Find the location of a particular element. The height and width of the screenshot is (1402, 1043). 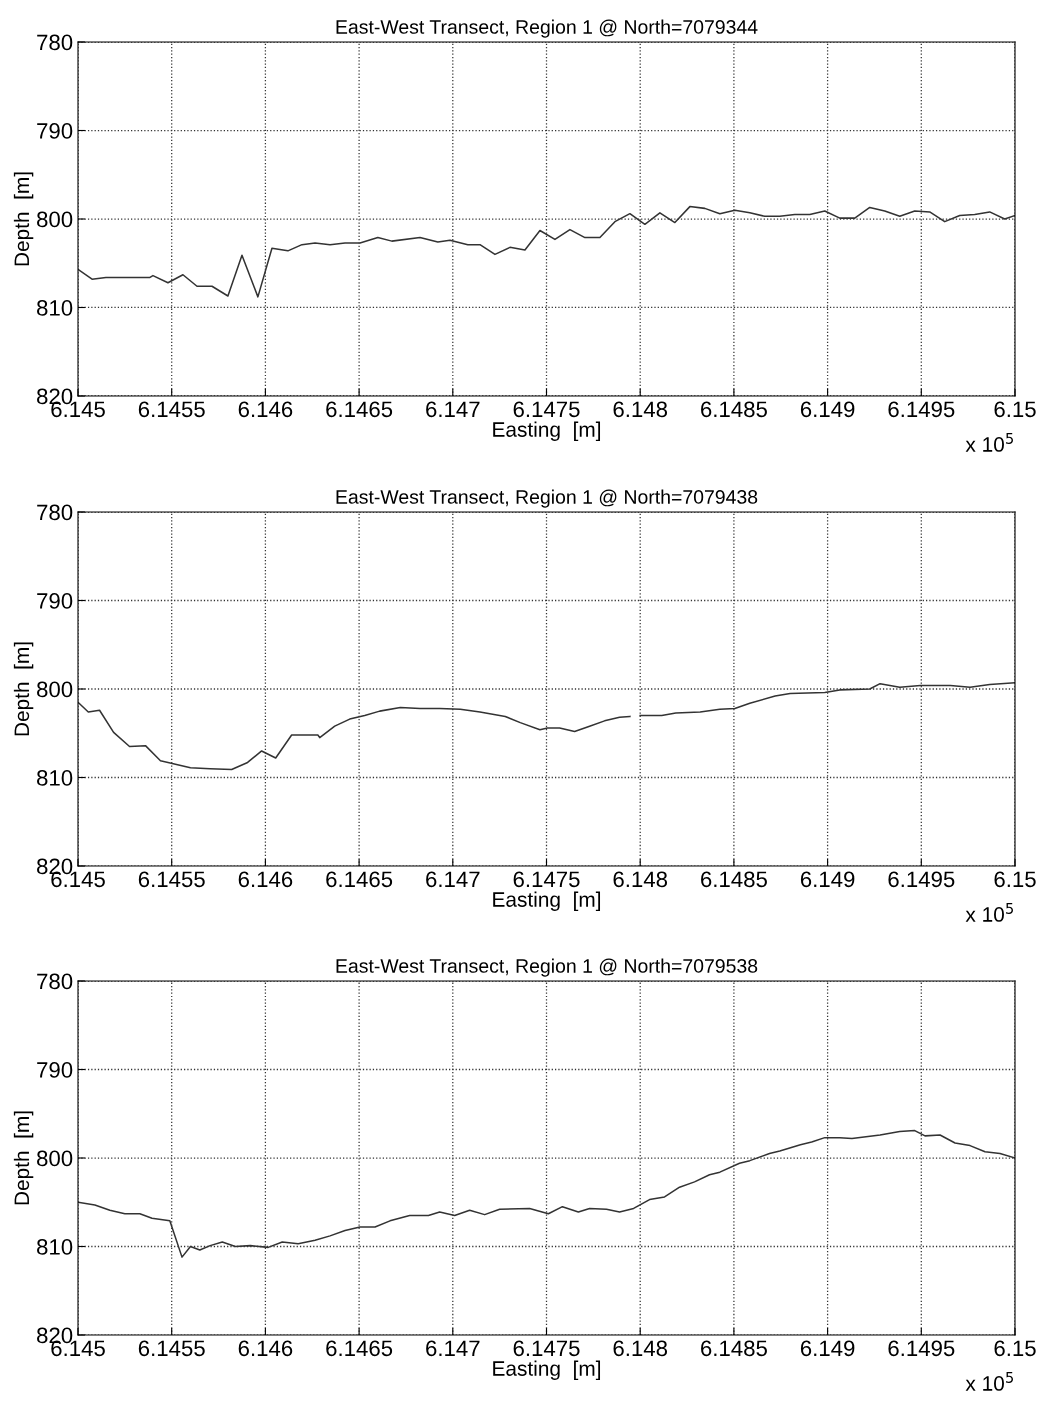

chart-title: East-West Transect, Region 1 @ North=7079344 is located at coordinates (547, 28).